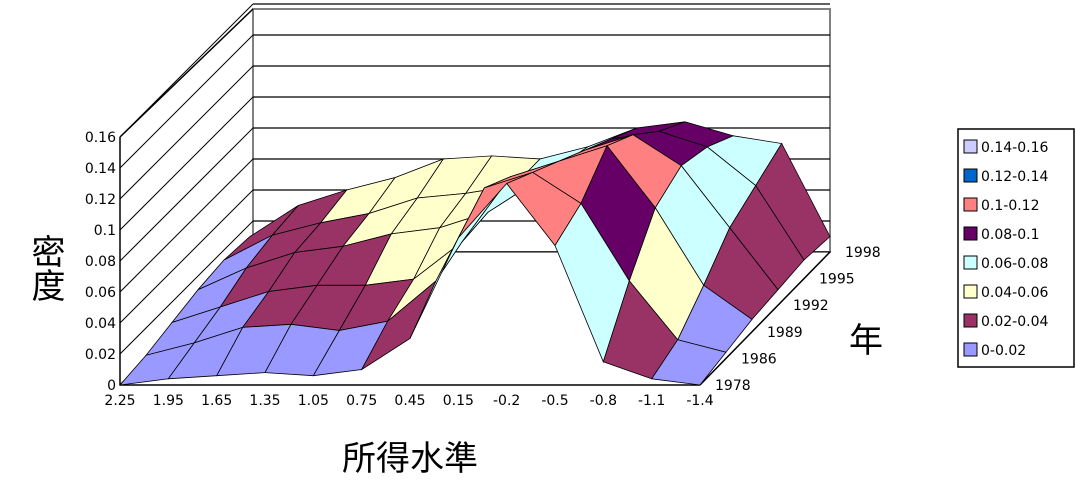  Describe the element at coordinates (100, 169) in the screenshot. I see `z-tick-label: 0.14` at that location.